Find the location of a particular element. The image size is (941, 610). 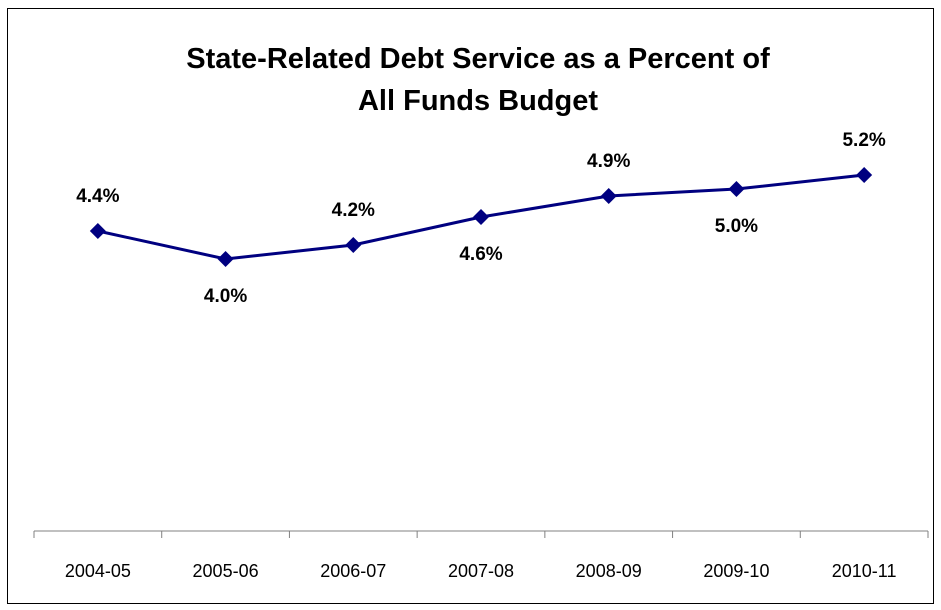

data-label: 5.0% is located at coordinates (736, 226).